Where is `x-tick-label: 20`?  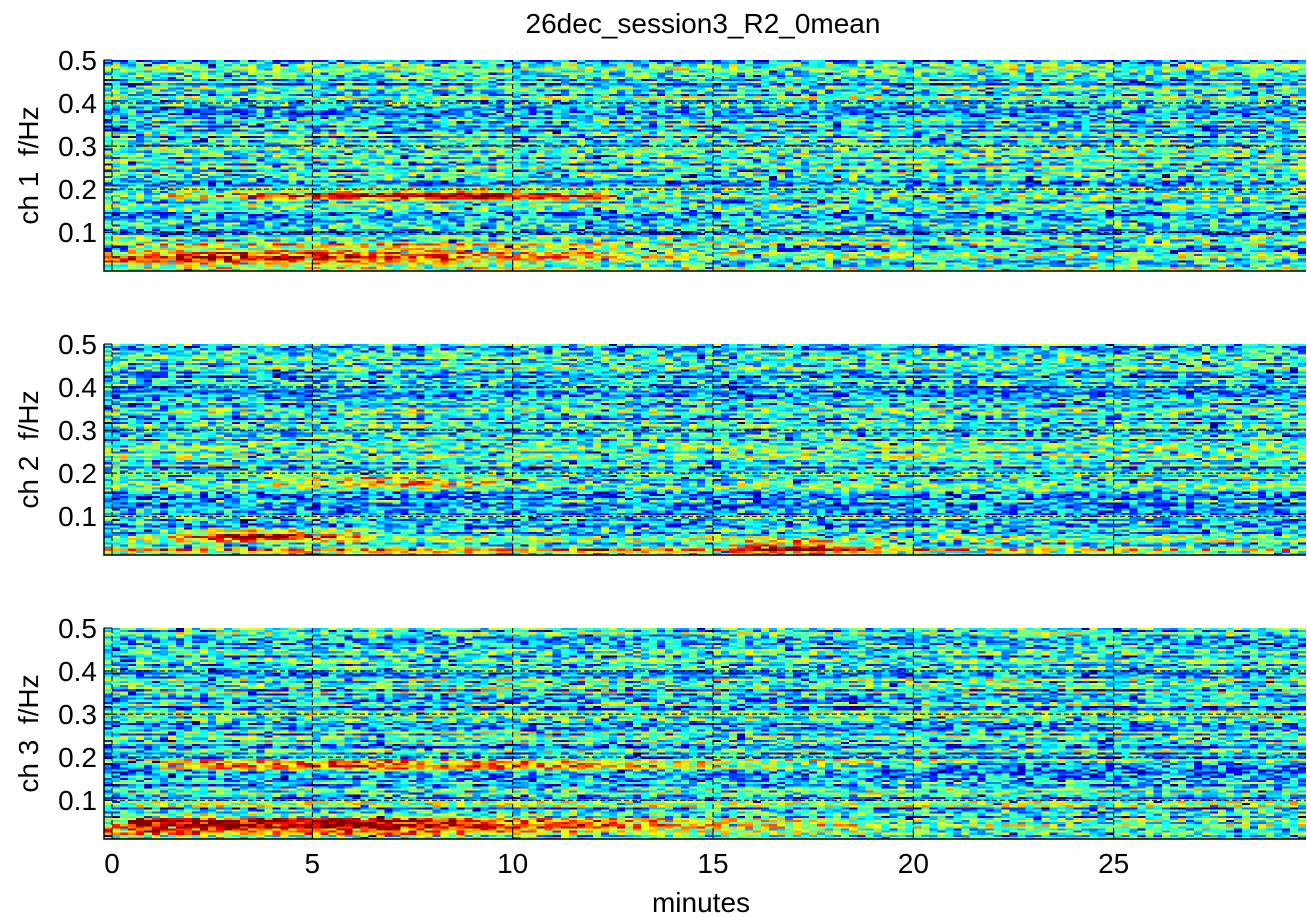 x-tick-label: 20 is located at coordinates (913, 863).